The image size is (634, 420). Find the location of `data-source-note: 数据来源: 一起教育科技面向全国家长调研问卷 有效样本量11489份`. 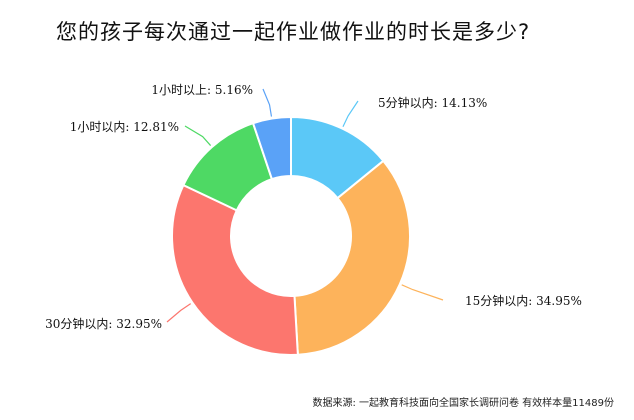

data-source-note: 数据来源: 一起教育科技面向全国家长调研问卷 有效样本量11489份 is located at coordinates (463, 403).